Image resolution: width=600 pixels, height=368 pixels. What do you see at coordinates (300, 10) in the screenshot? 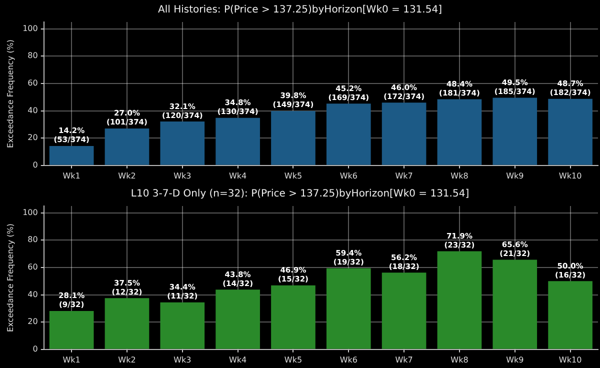
I see `chart-title: All Histories: P(Price > 137.25)byHorizon[Wk0 = 131.54]` at bounding box center [300, 10].